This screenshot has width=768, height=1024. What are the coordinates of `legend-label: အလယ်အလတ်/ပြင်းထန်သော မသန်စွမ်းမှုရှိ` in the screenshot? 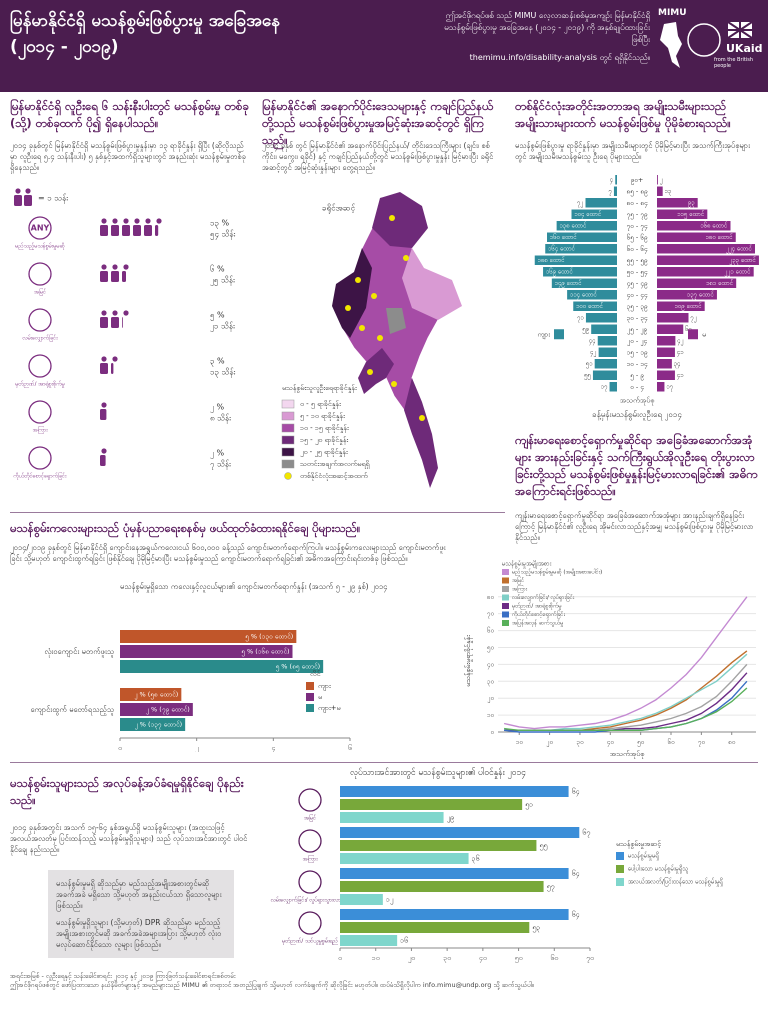 It's located at (675, 882).